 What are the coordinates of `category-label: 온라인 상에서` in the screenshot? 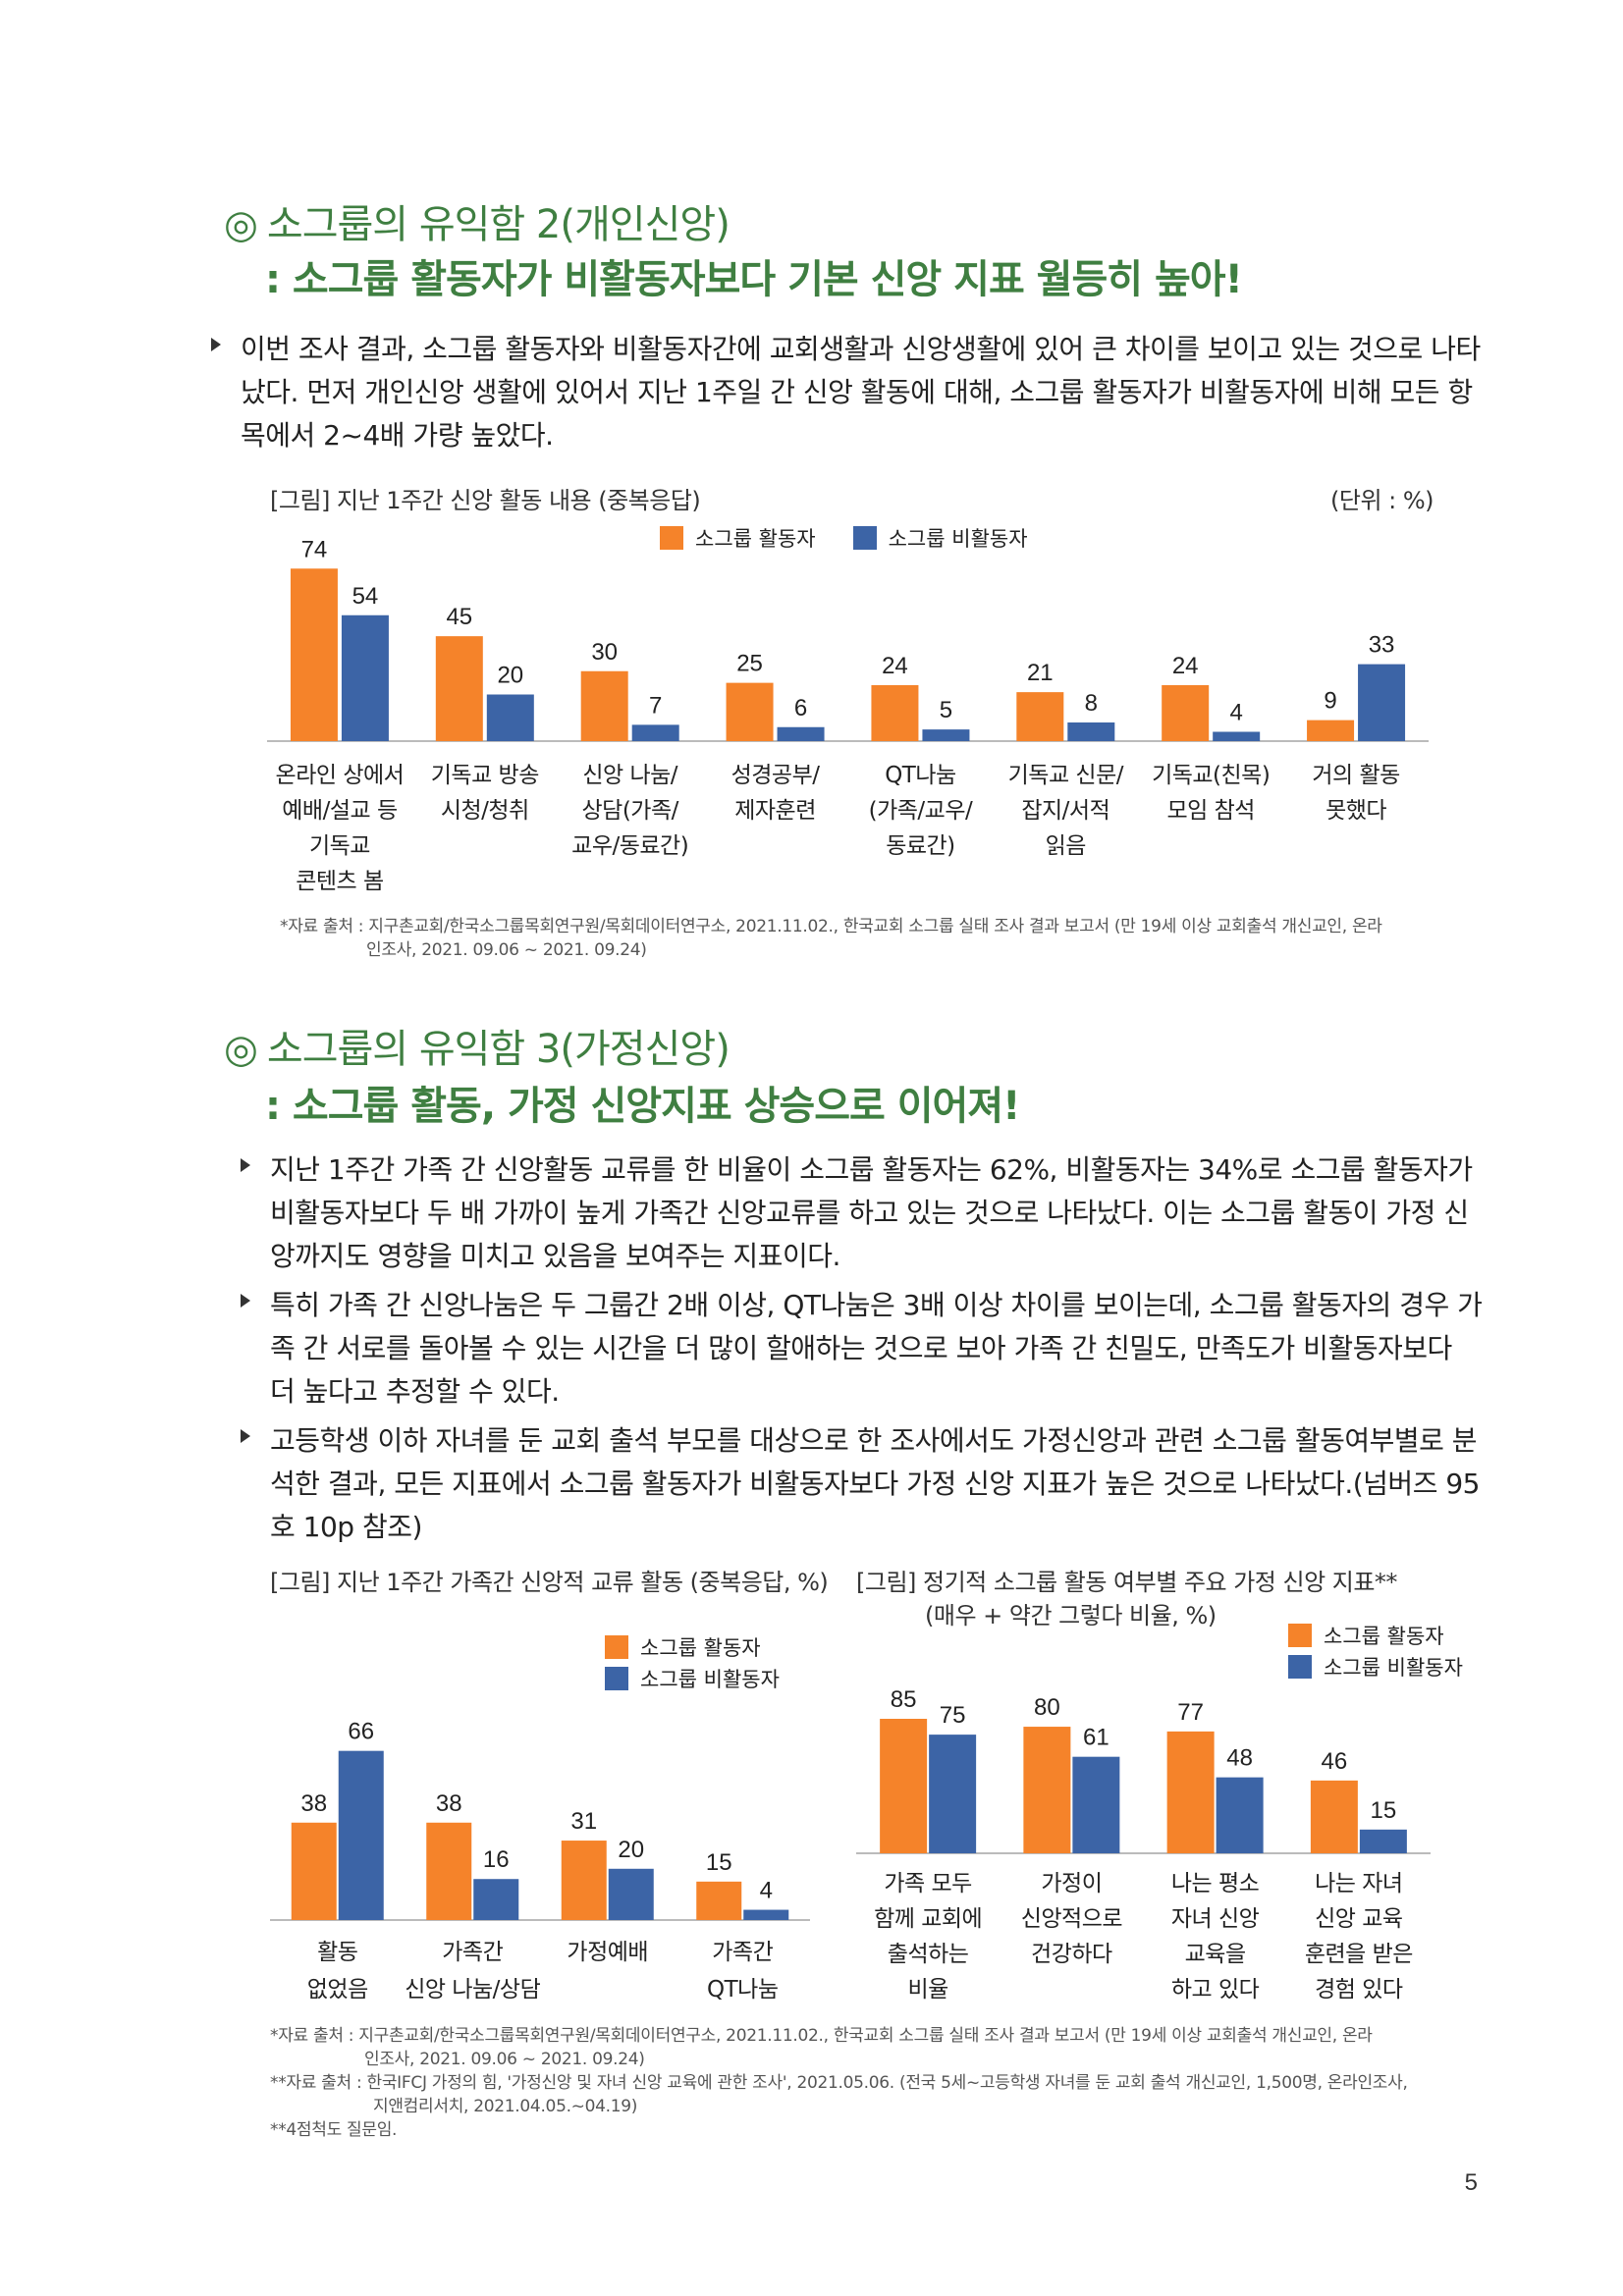 It's located at (340, 775).